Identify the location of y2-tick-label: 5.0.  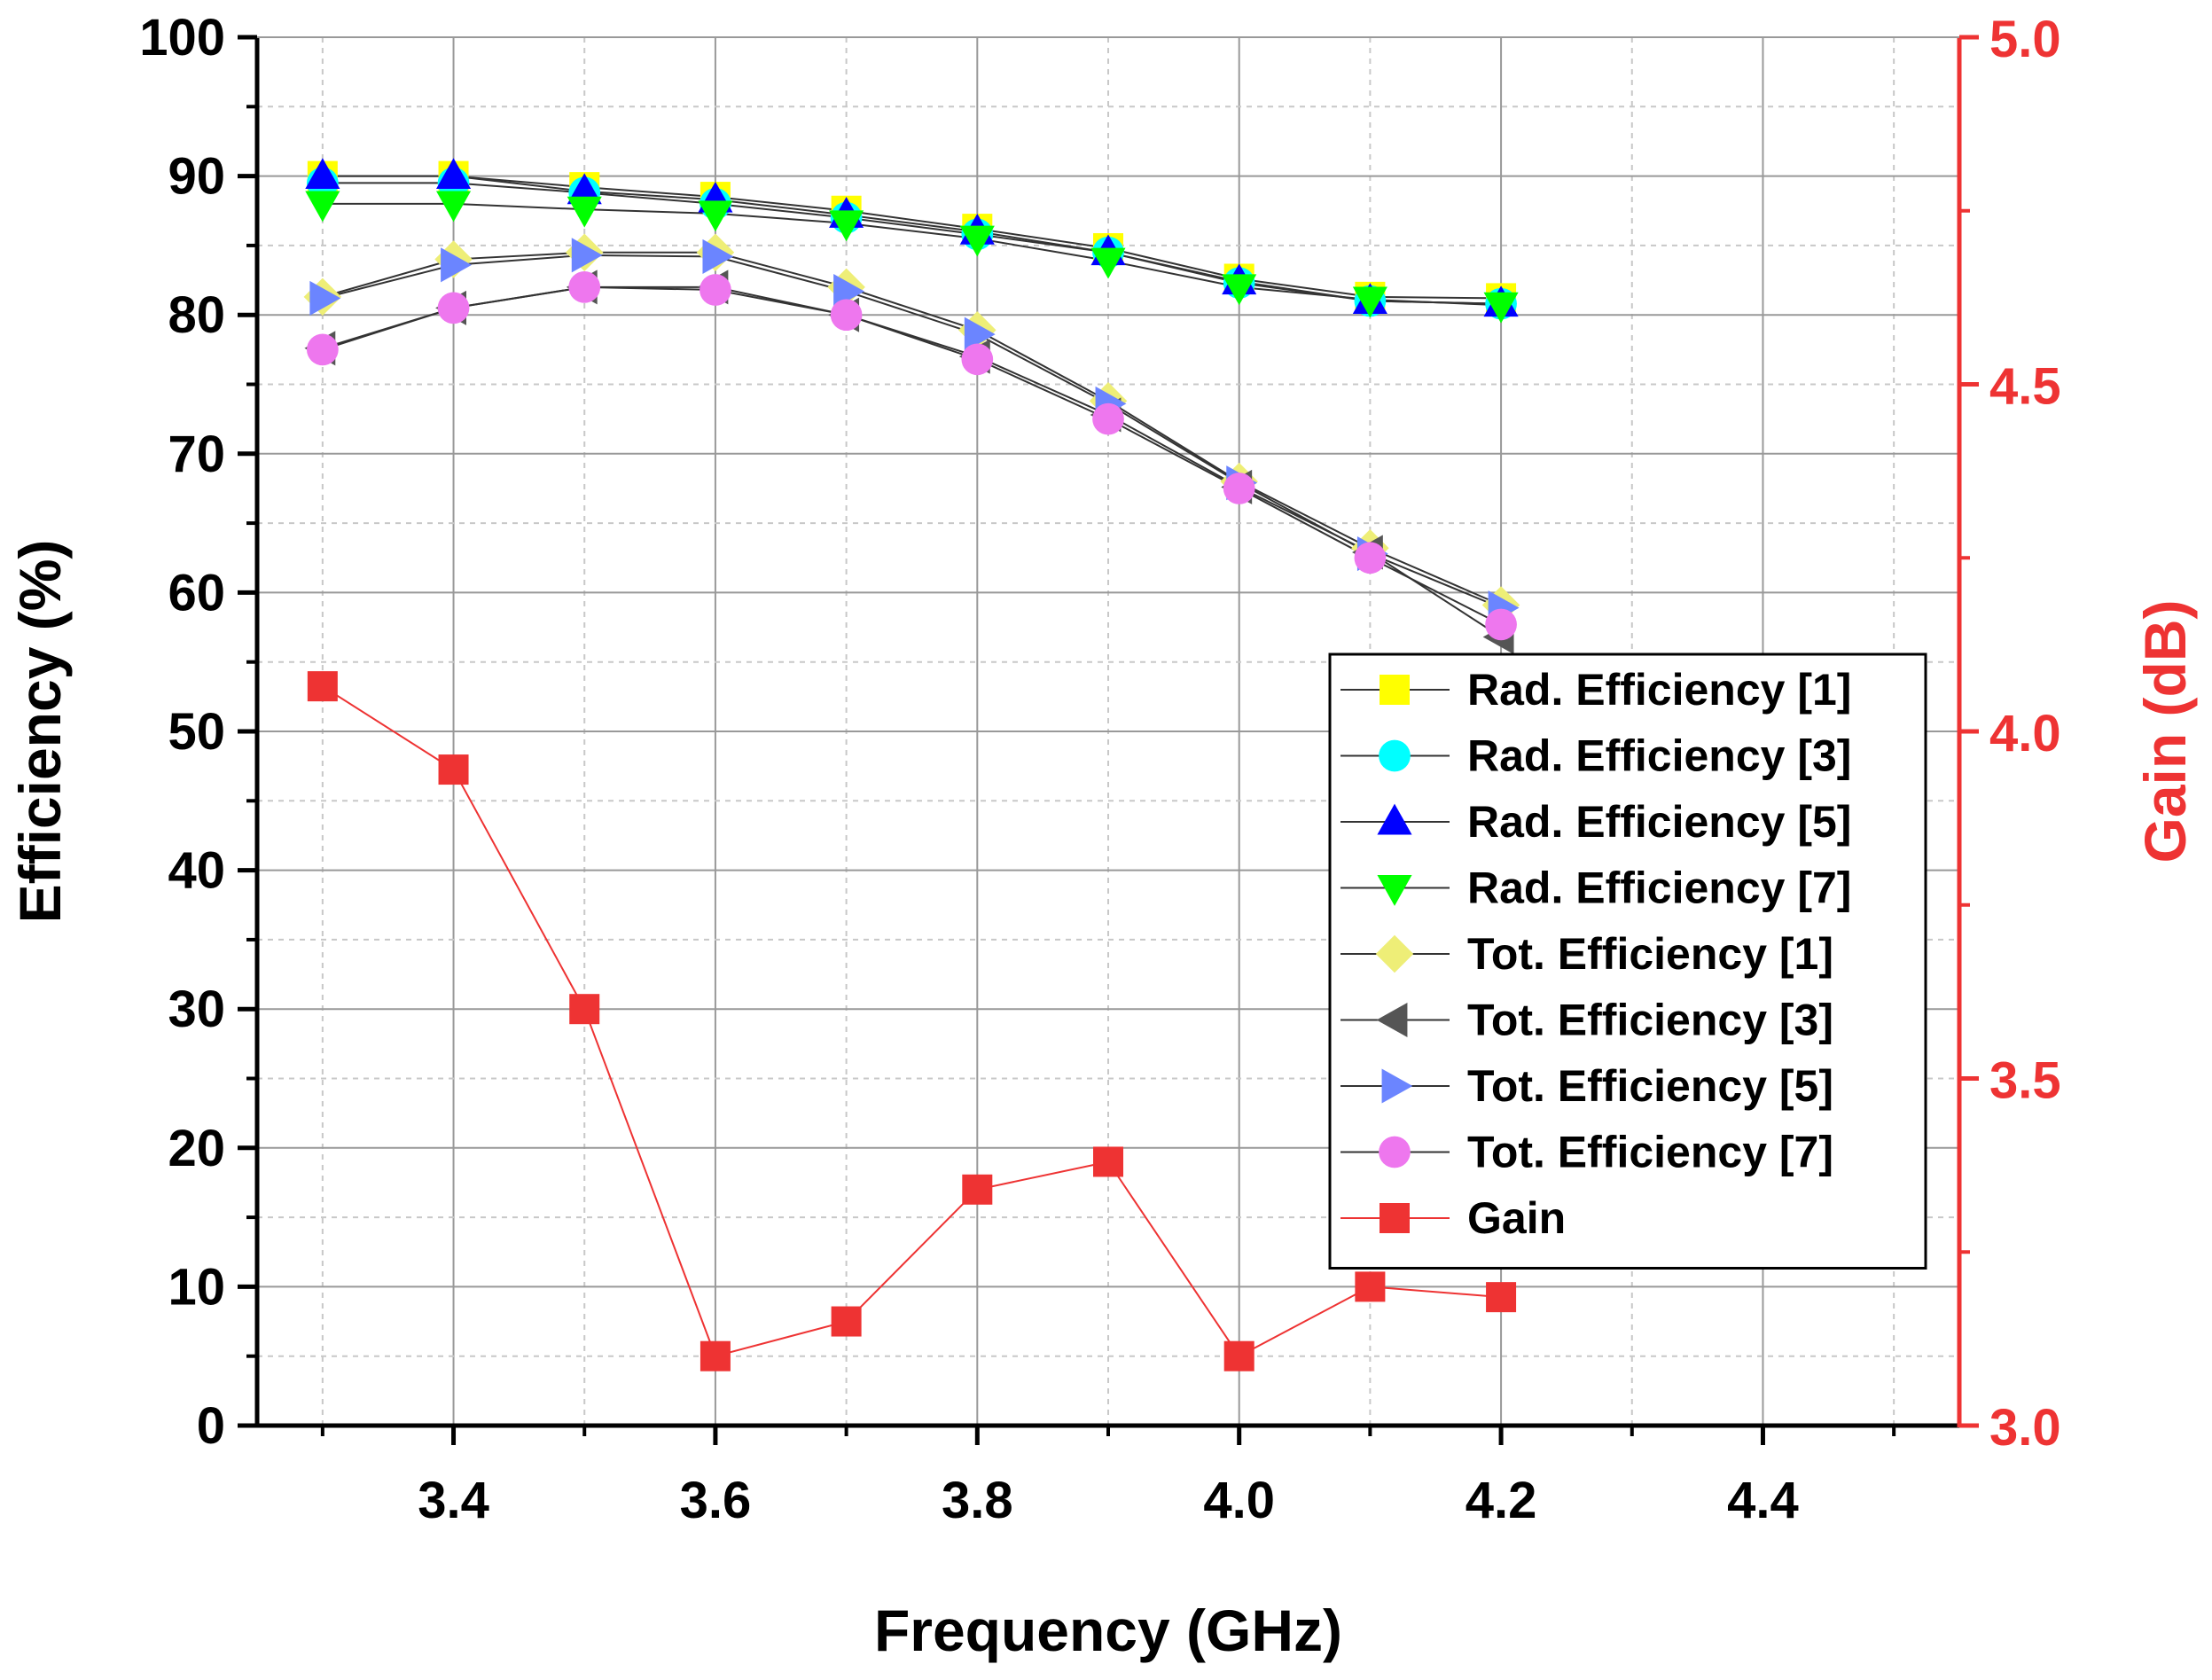
(2025, 39).